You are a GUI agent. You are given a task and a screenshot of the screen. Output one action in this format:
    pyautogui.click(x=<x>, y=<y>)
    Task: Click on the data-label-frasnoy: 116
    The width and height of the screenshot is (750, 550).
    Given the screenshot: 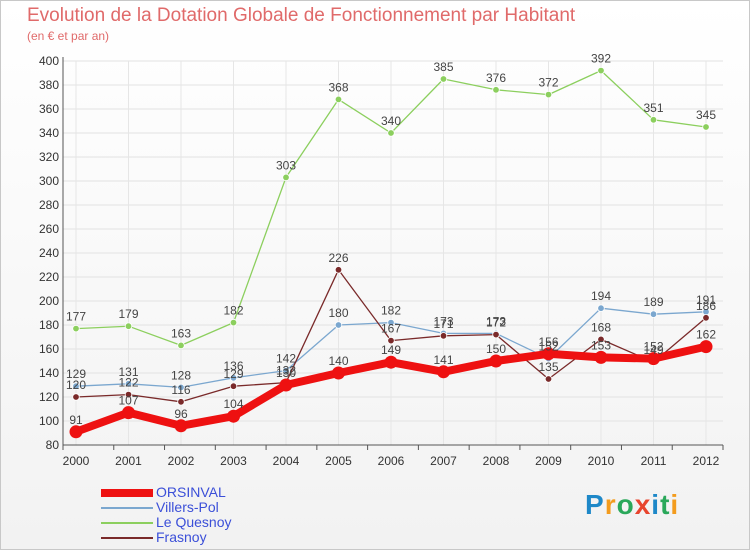 What is the action you would take?
    pyautogui.click(x=180, y=390)
    